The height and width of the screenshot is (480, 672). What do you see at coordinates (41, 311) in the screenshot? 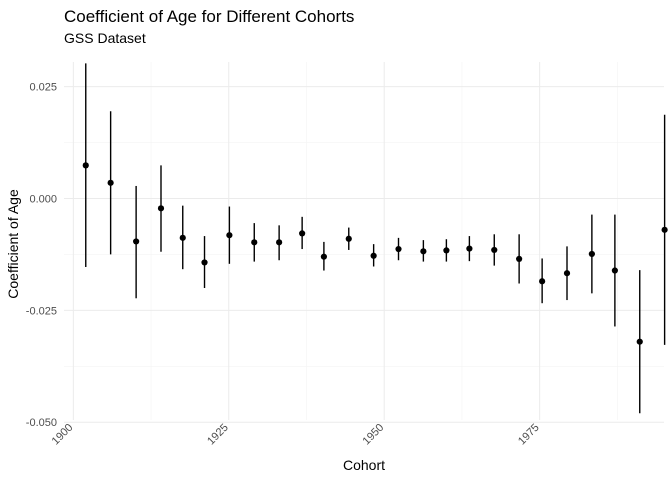
I see `y-tick-label: -0.025` at bounding box center [41, 311].